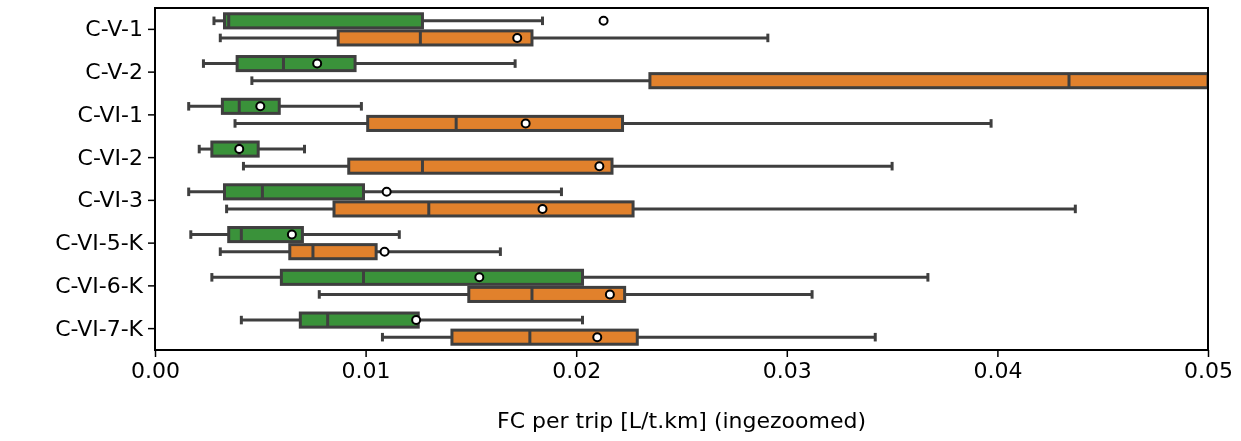  I want to click on y-tick-label: C-VI-1, so click(110, 114).